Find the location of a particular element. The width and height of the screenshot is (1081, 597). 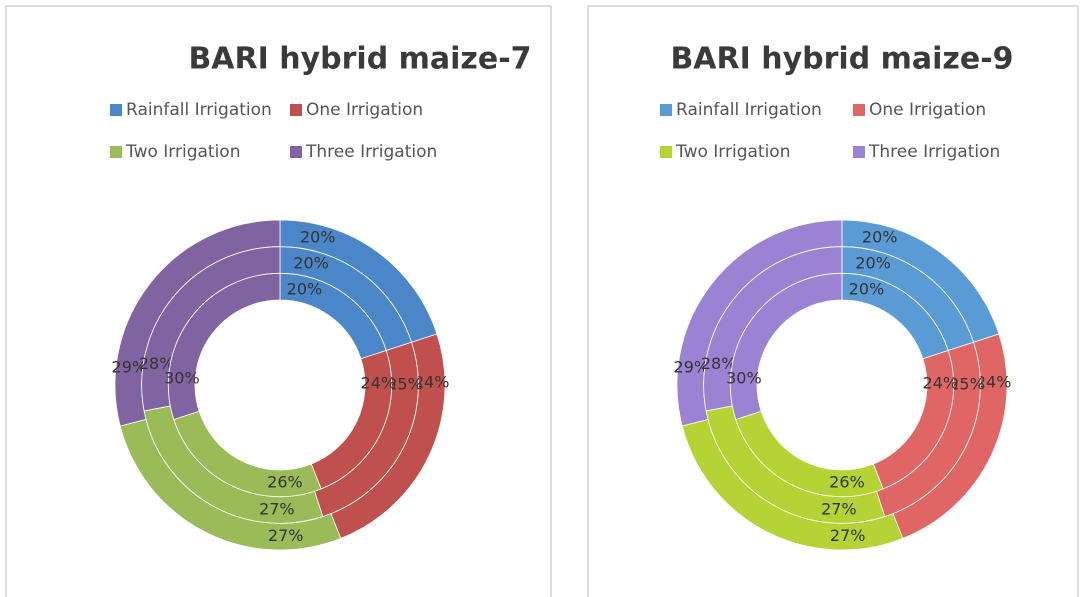

chart-title: BARI hybrid maize-7 is located at coordinates (359, 59).